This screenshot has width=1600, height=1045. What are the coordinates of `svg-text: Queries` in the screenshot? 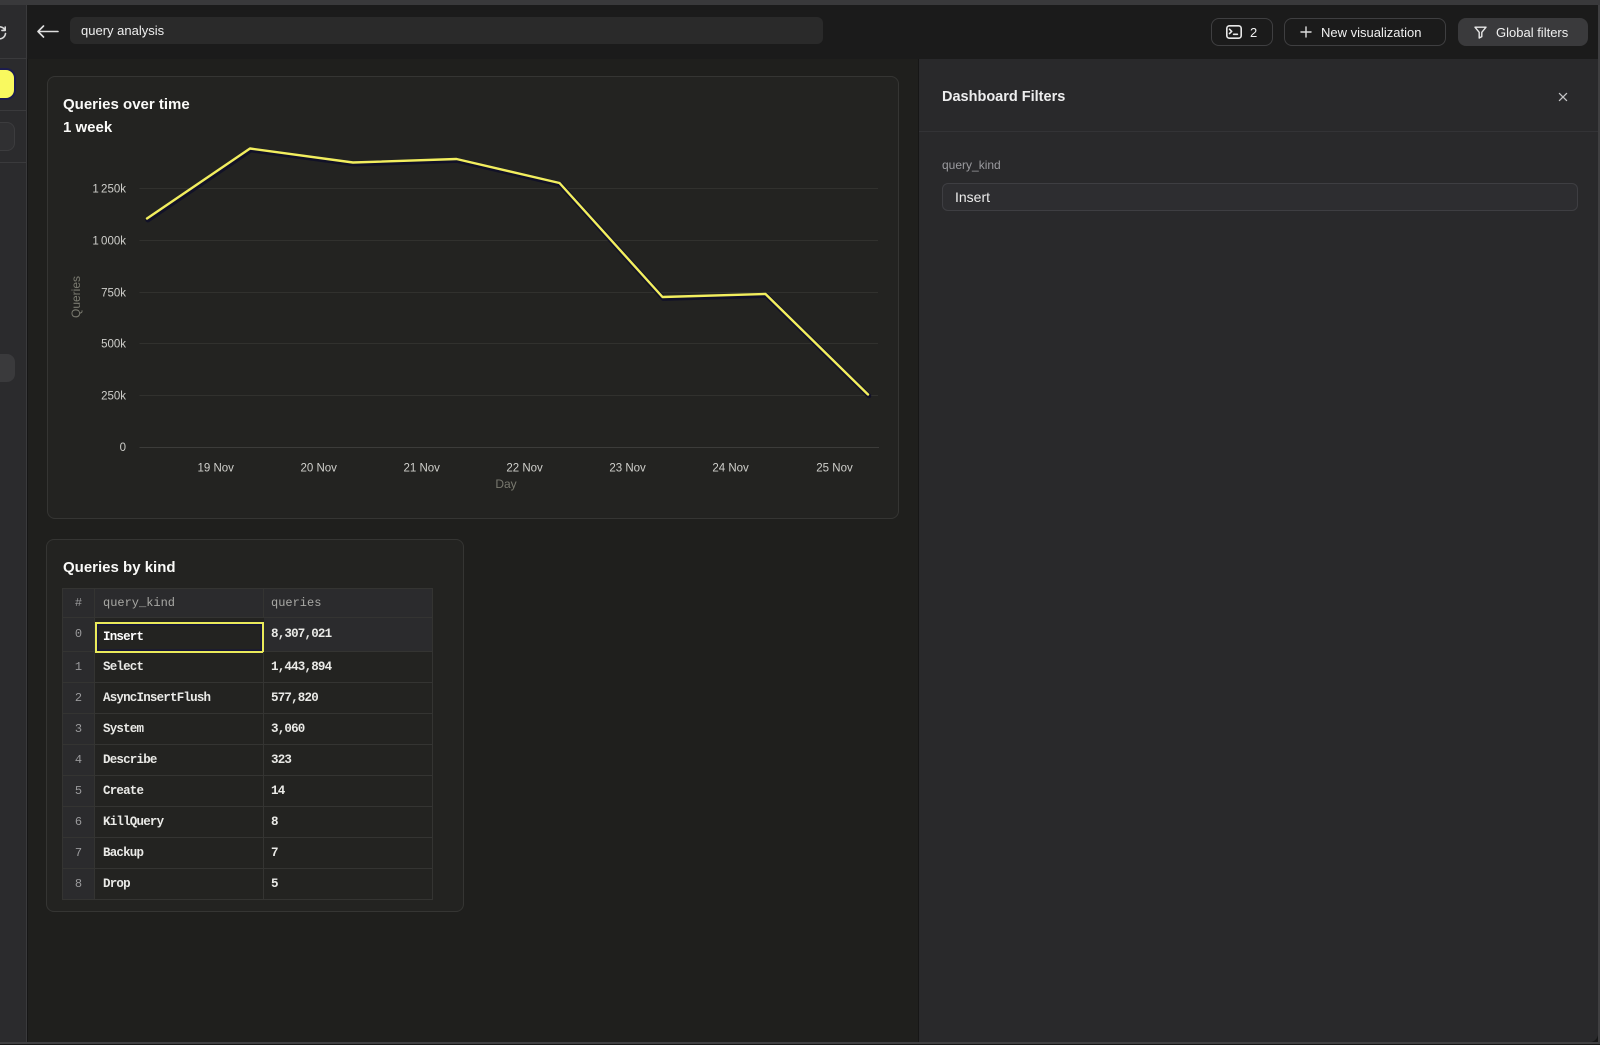 It's located at (76, 297).